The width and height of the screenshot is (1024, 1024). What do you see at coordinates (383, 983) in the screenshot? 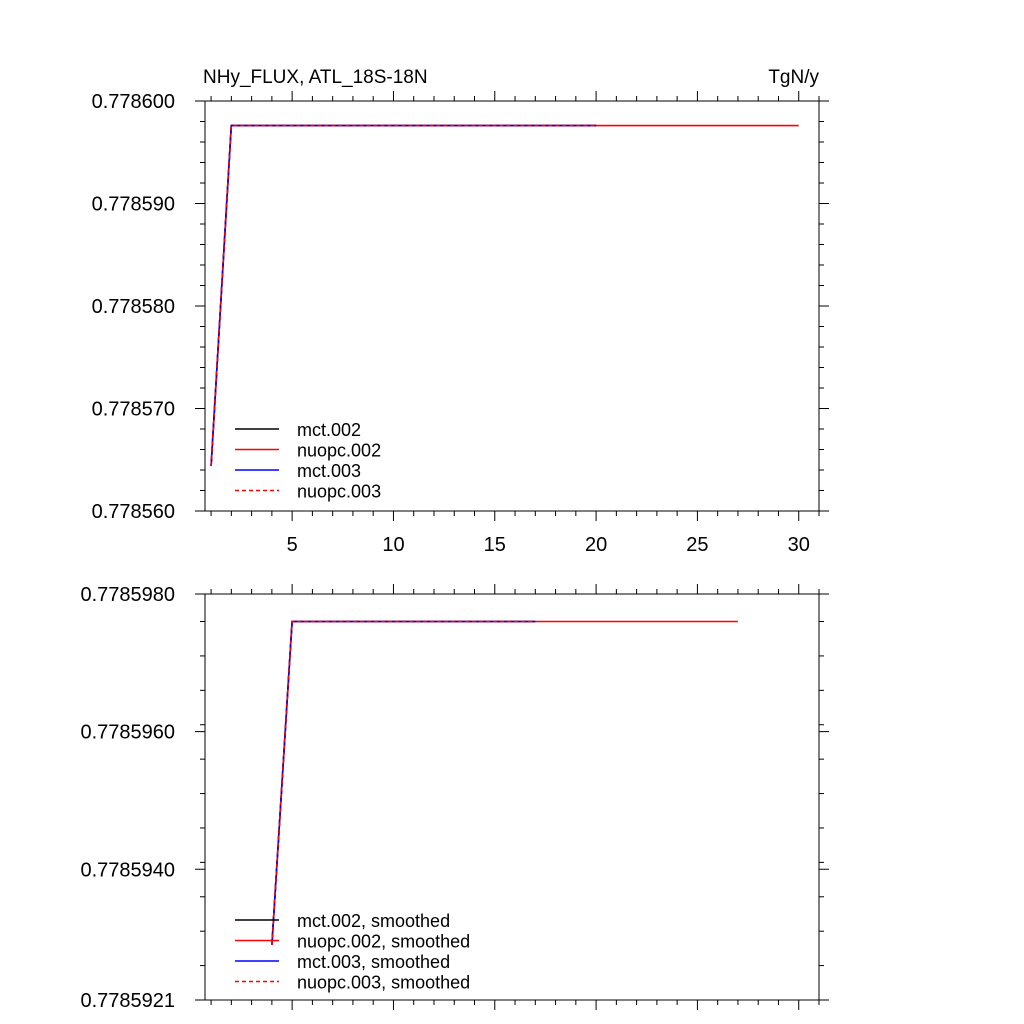
I see `legend-label: nuopc.003, smoothed` at bounding box center [383, 983].